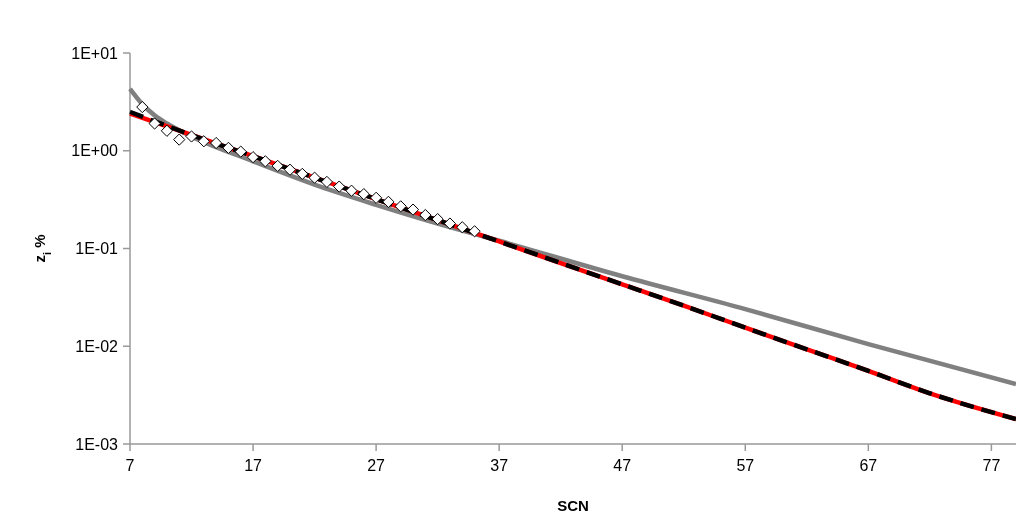 The image size is (1016, 519). What do you see at coordinates (499, 465) in the screenshot?
I see `x-tick-label: 37` at bounding box center [499, 465].